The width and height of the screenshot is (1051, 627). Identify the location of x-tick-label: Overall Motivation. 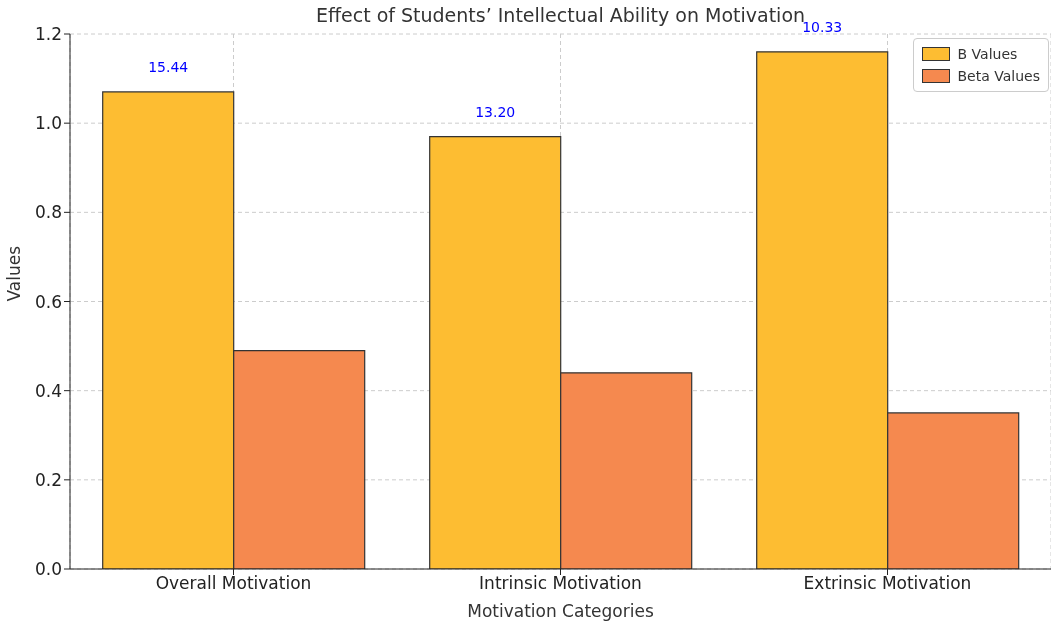
(233, 583).